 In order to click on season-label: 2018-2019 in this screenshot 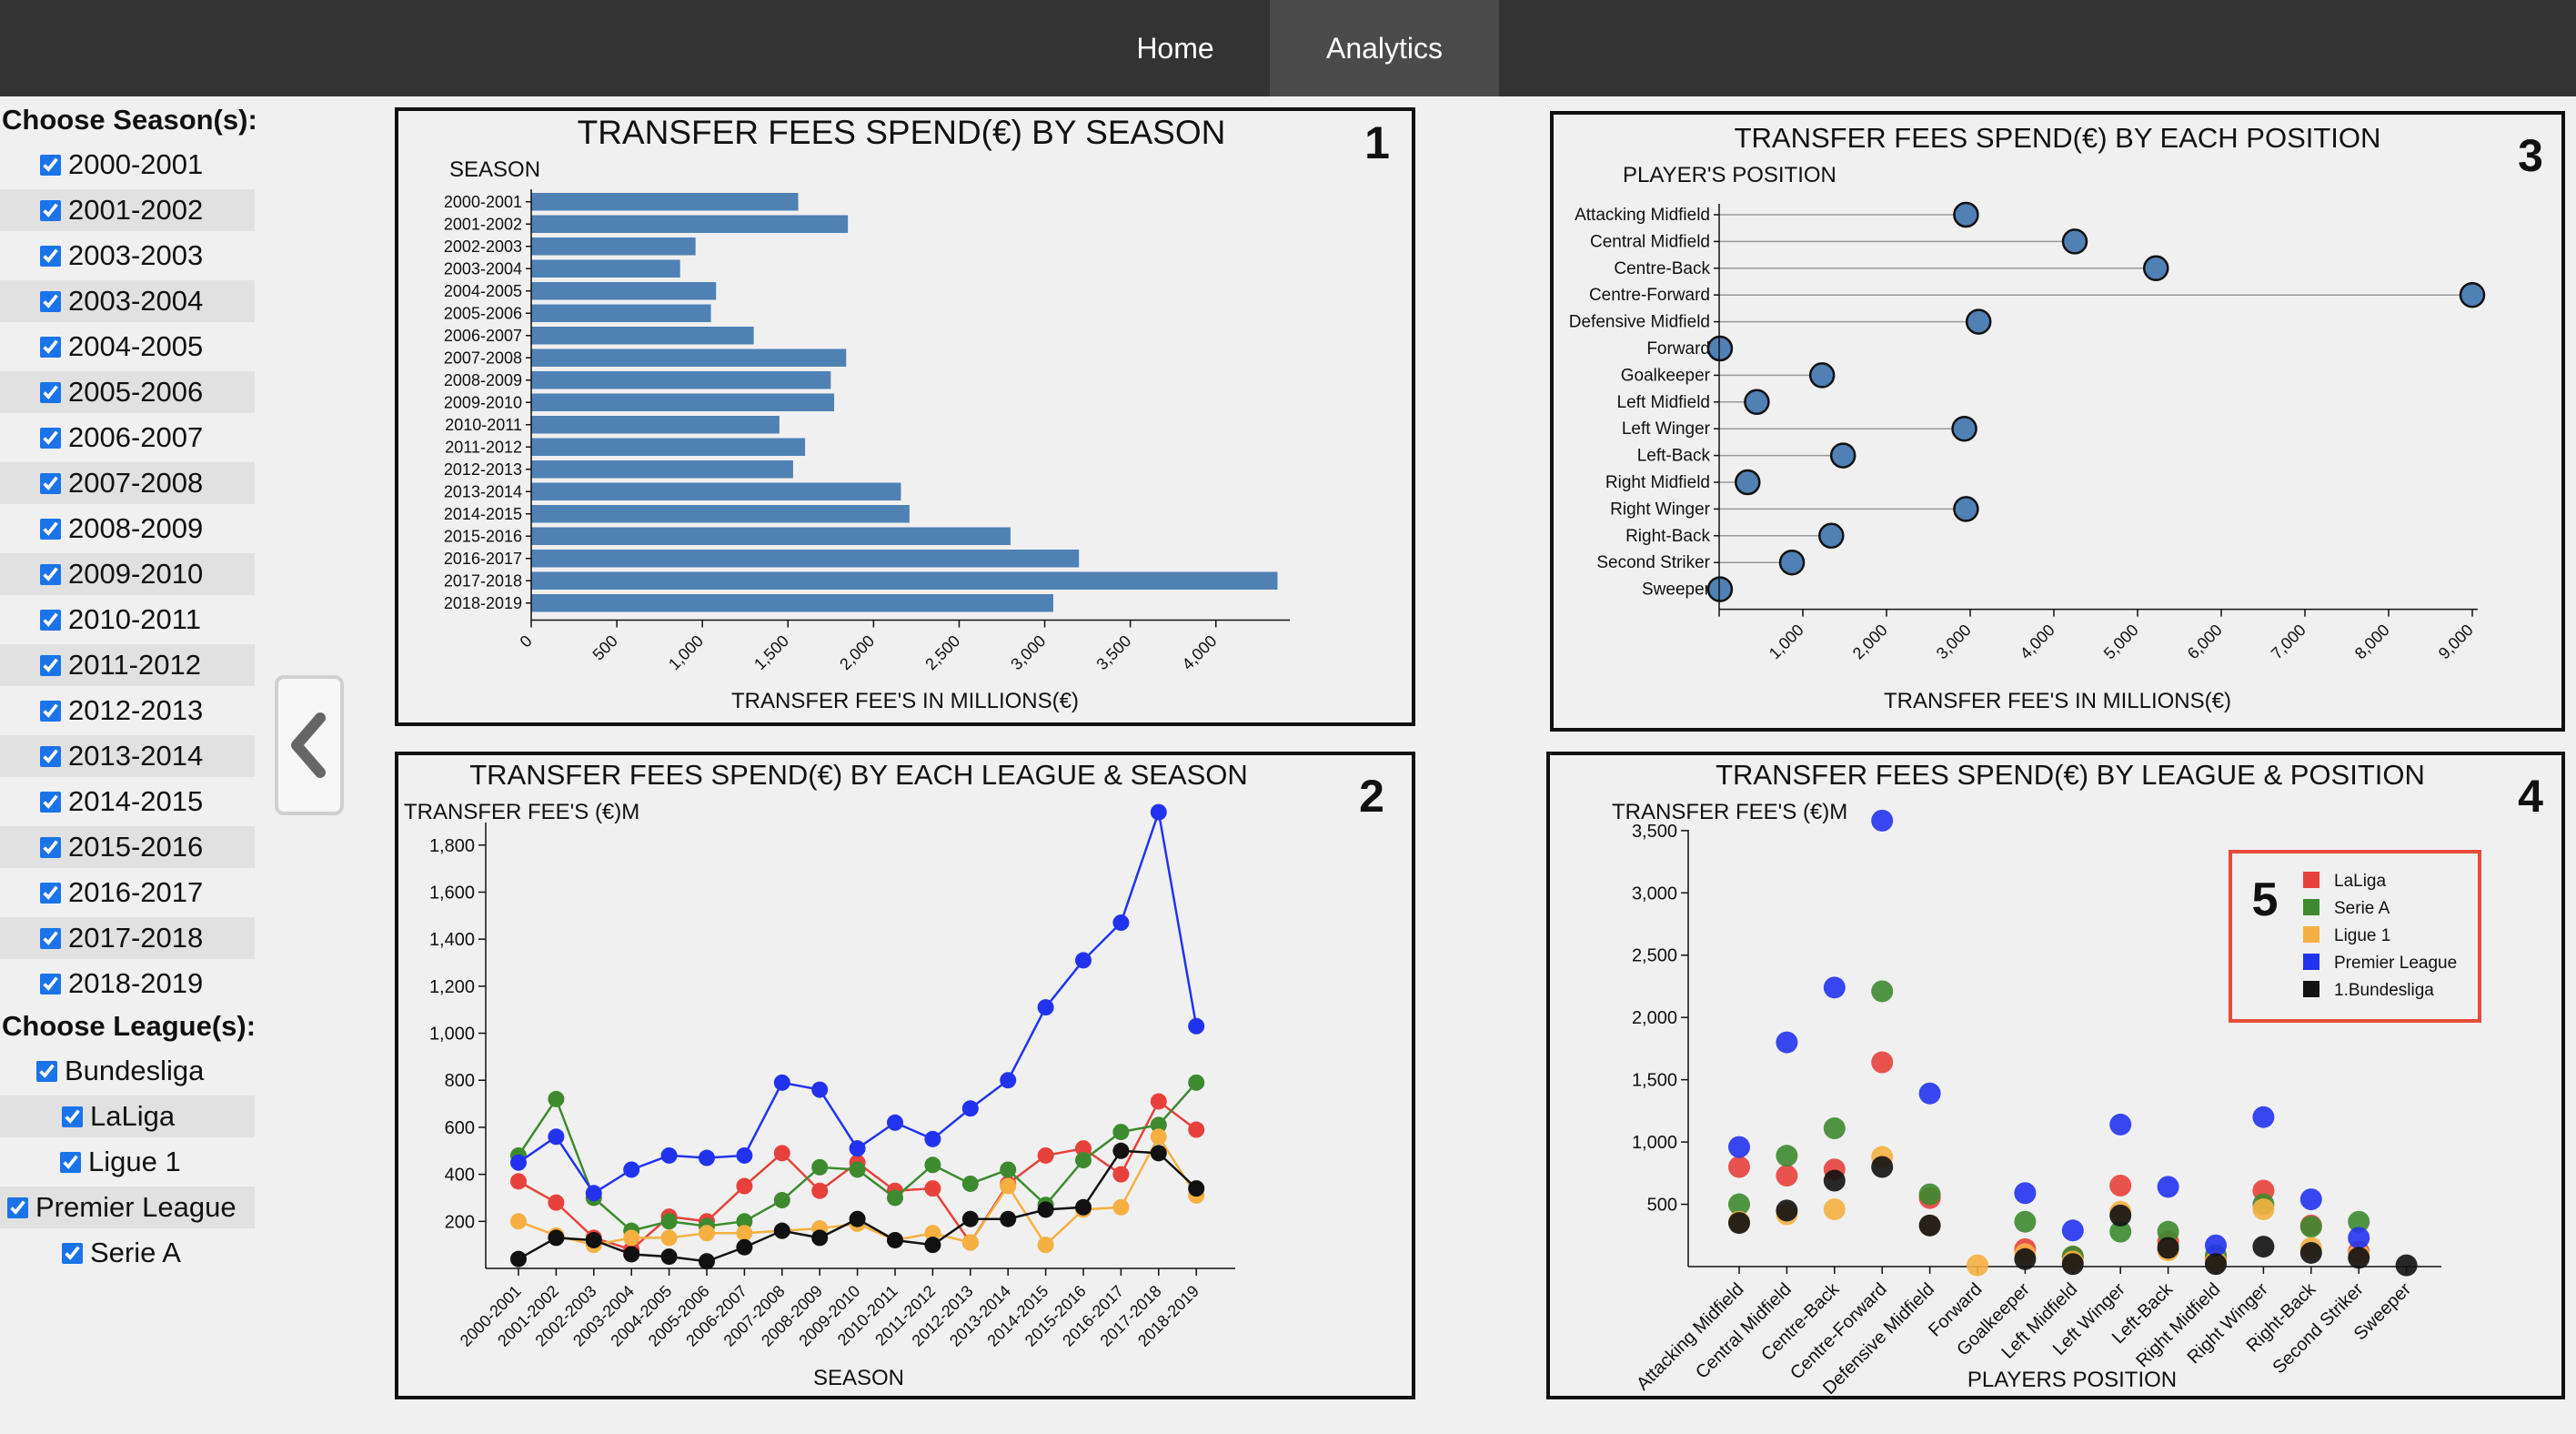, I will do `click(136, 983)`.